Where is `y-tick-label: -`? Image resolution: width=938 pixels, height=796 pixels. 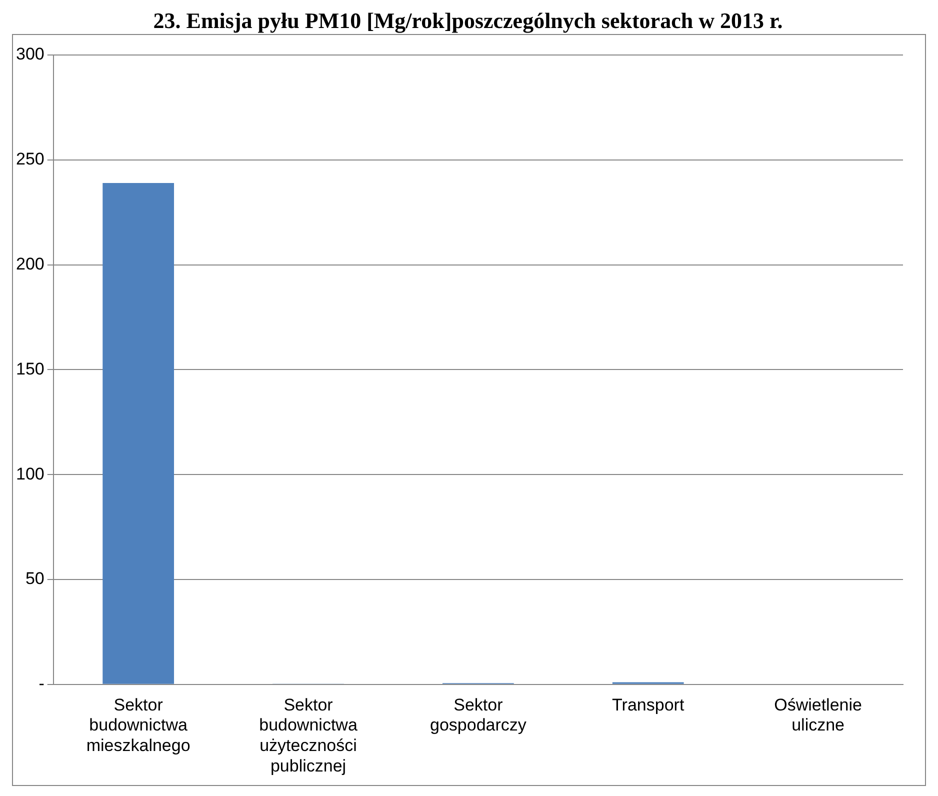
y-tick-label: - is located at coordinates (41, 684).